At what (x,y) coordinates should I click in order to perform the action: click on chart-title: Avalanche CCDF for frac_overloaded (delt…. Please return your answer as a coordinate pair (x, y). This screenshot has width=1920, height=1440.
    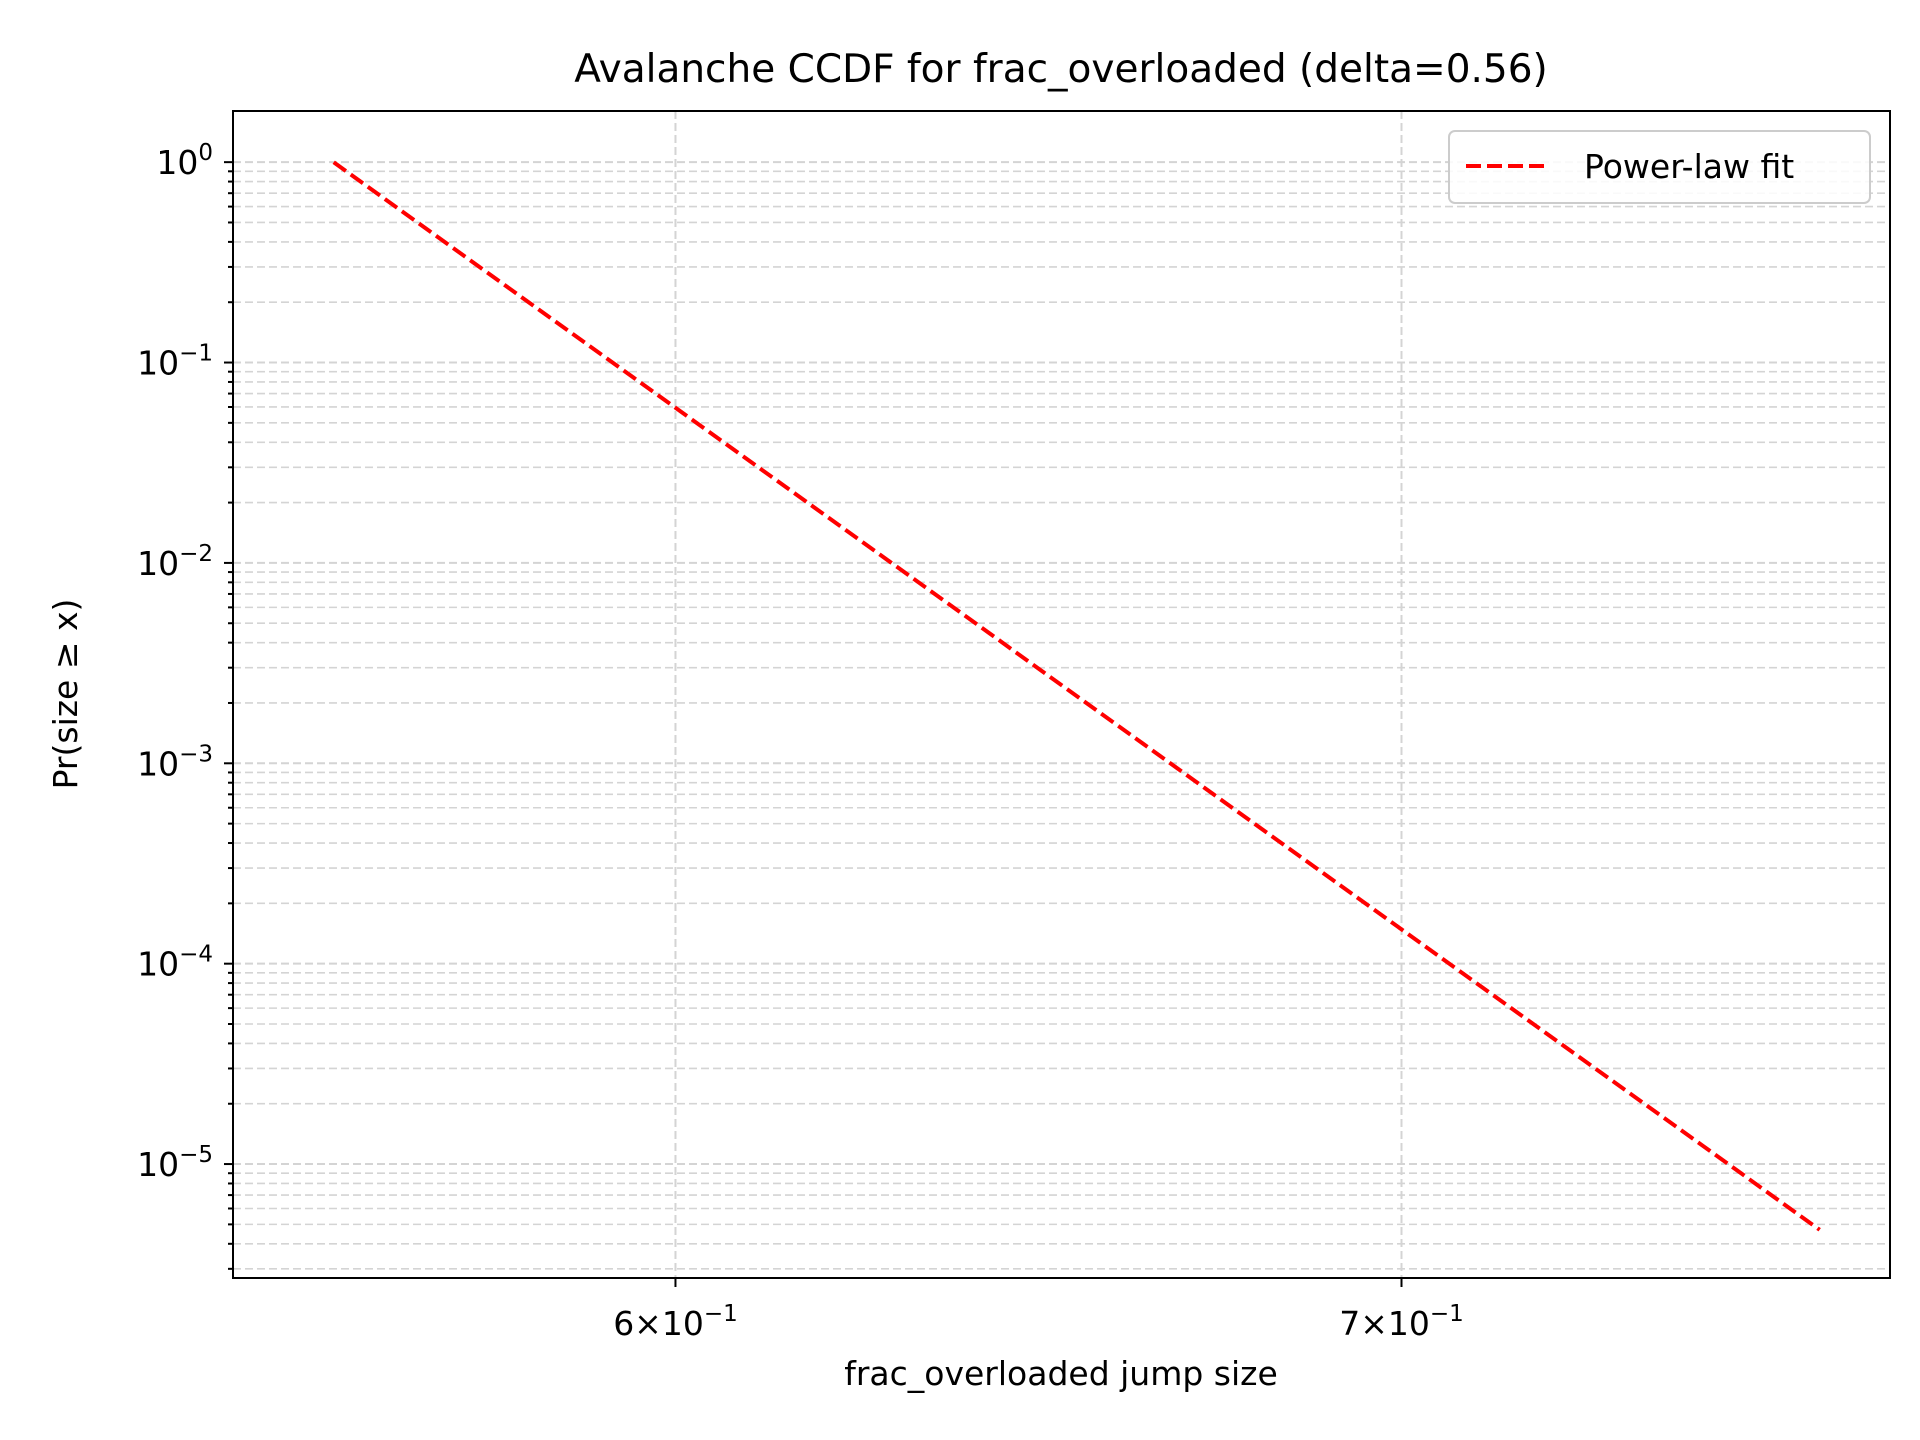
    Looking at the image, I should click on (1061, 69).